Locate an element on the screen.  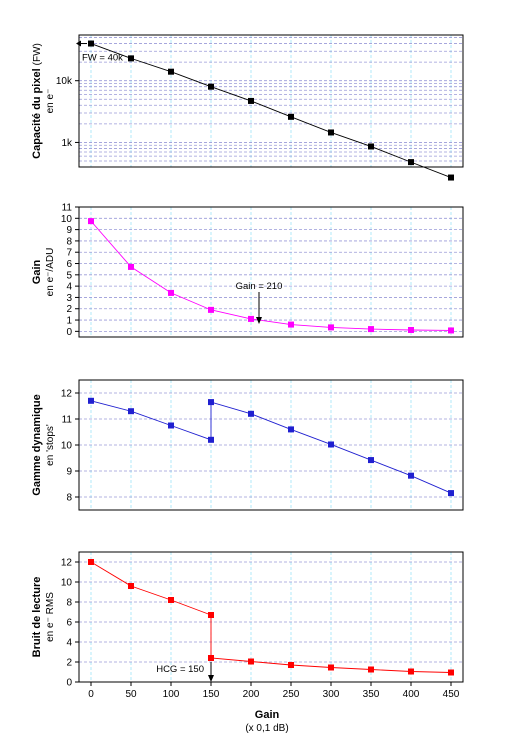
y-tick-label: 7 is located at coordinates (69, 253).